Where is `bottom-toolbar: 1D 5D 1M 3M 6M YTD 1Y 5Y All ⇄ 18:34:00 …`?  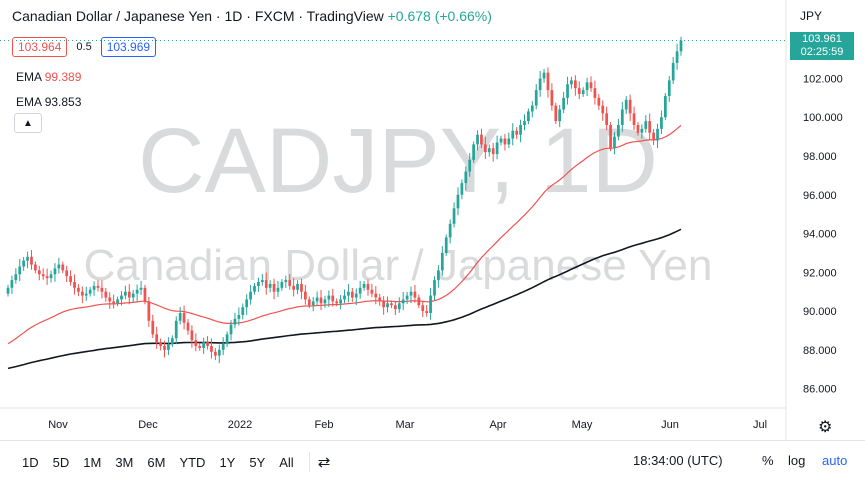
bottom-toolbar: 1D 5D 1M 3M 6M YTD 1Y 5Y All ⇄ 18:34:00 … is located at coordinates (432, 461).